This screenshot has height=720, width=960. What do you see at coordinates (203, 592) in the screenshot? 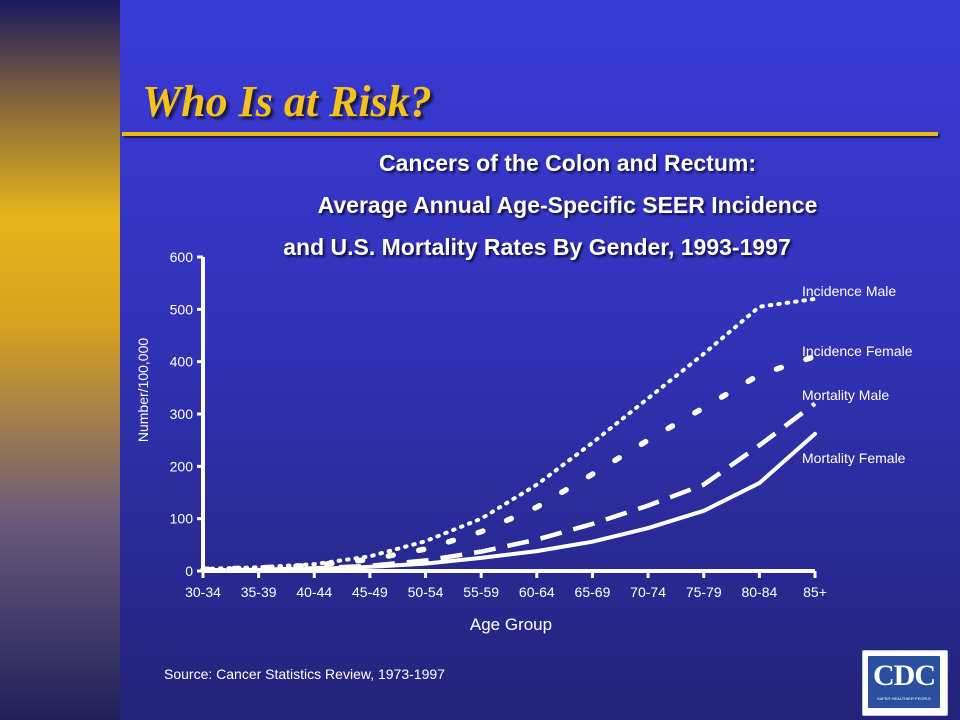
I see `x-tick-label: 30-34` at bounding box center [203, 592].